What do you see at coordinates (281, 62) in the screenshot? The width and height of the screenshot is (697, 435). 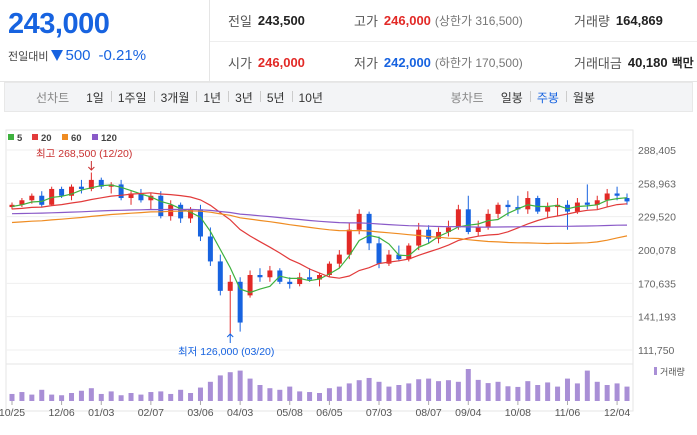 I see `stat-value: 246,000` at bounding box center [281, 62].